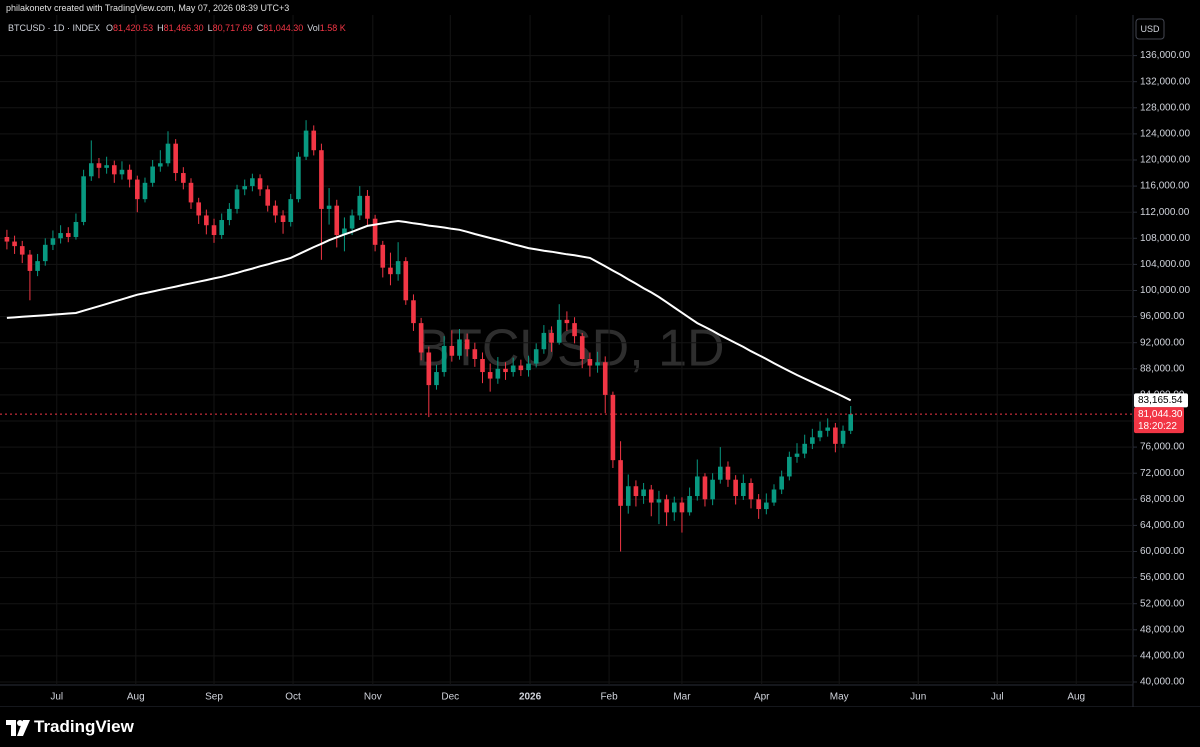 Image resolution: width=1200 pixels, height=747 pixels. What do you see at coordinates (1162, 447) in the screenshot?
I see `y-tick-label: 76,000.00` at bounding box center [1162, 447].